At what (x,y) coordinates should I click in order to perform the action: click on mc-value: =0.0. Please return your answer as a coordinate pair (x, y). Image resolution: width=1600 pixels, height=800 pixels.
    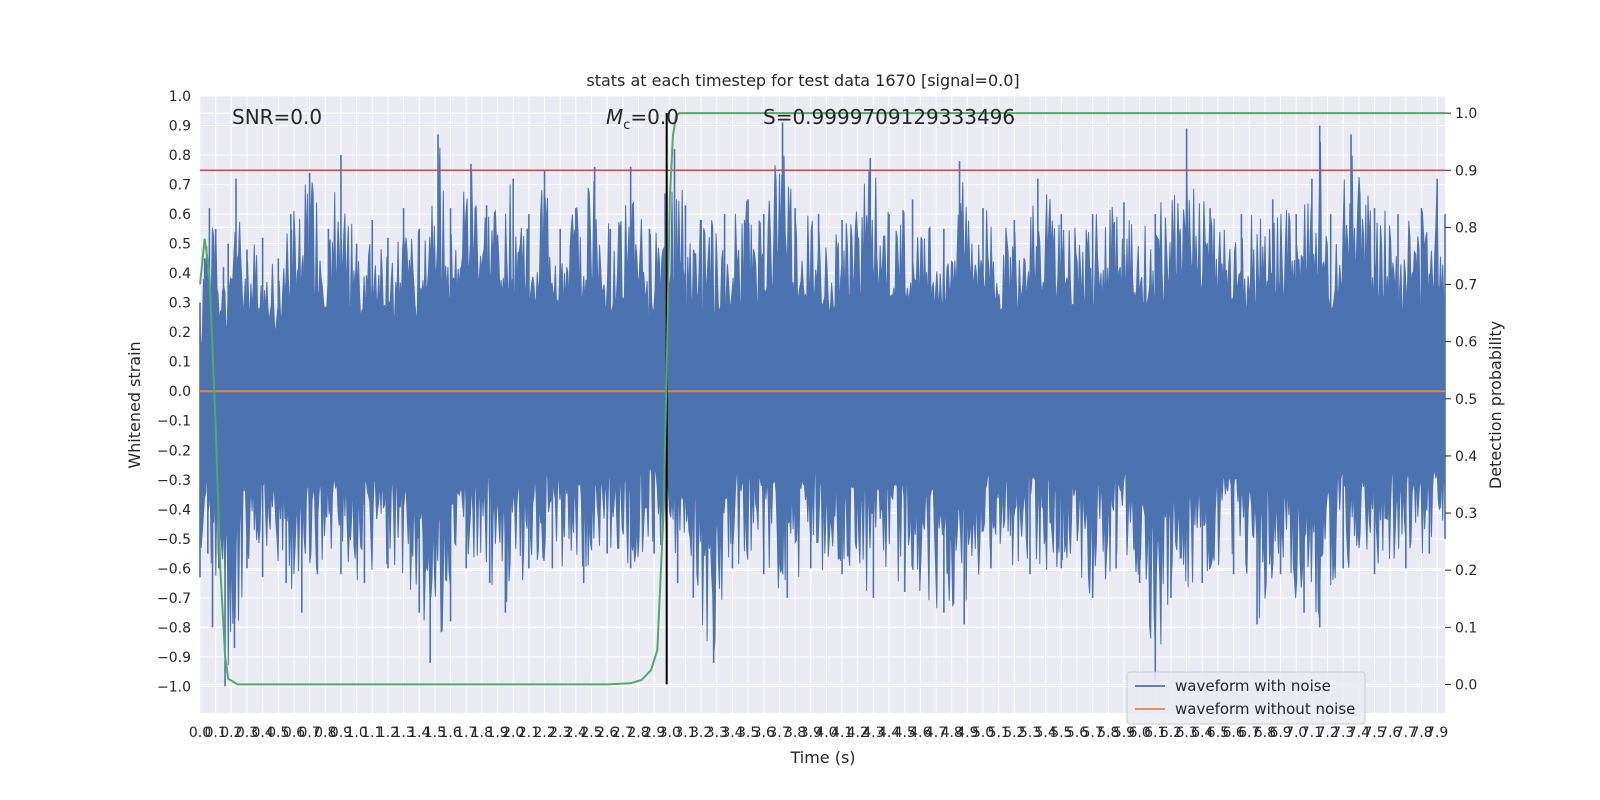
    Looking at the image, I should click on (654, 117).